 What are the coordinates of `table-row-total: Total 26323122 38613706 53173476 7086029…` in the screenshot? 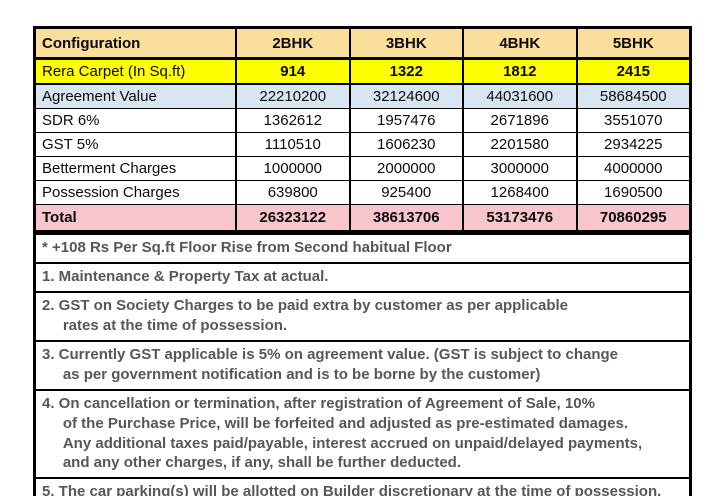 It's located at (362, 219).